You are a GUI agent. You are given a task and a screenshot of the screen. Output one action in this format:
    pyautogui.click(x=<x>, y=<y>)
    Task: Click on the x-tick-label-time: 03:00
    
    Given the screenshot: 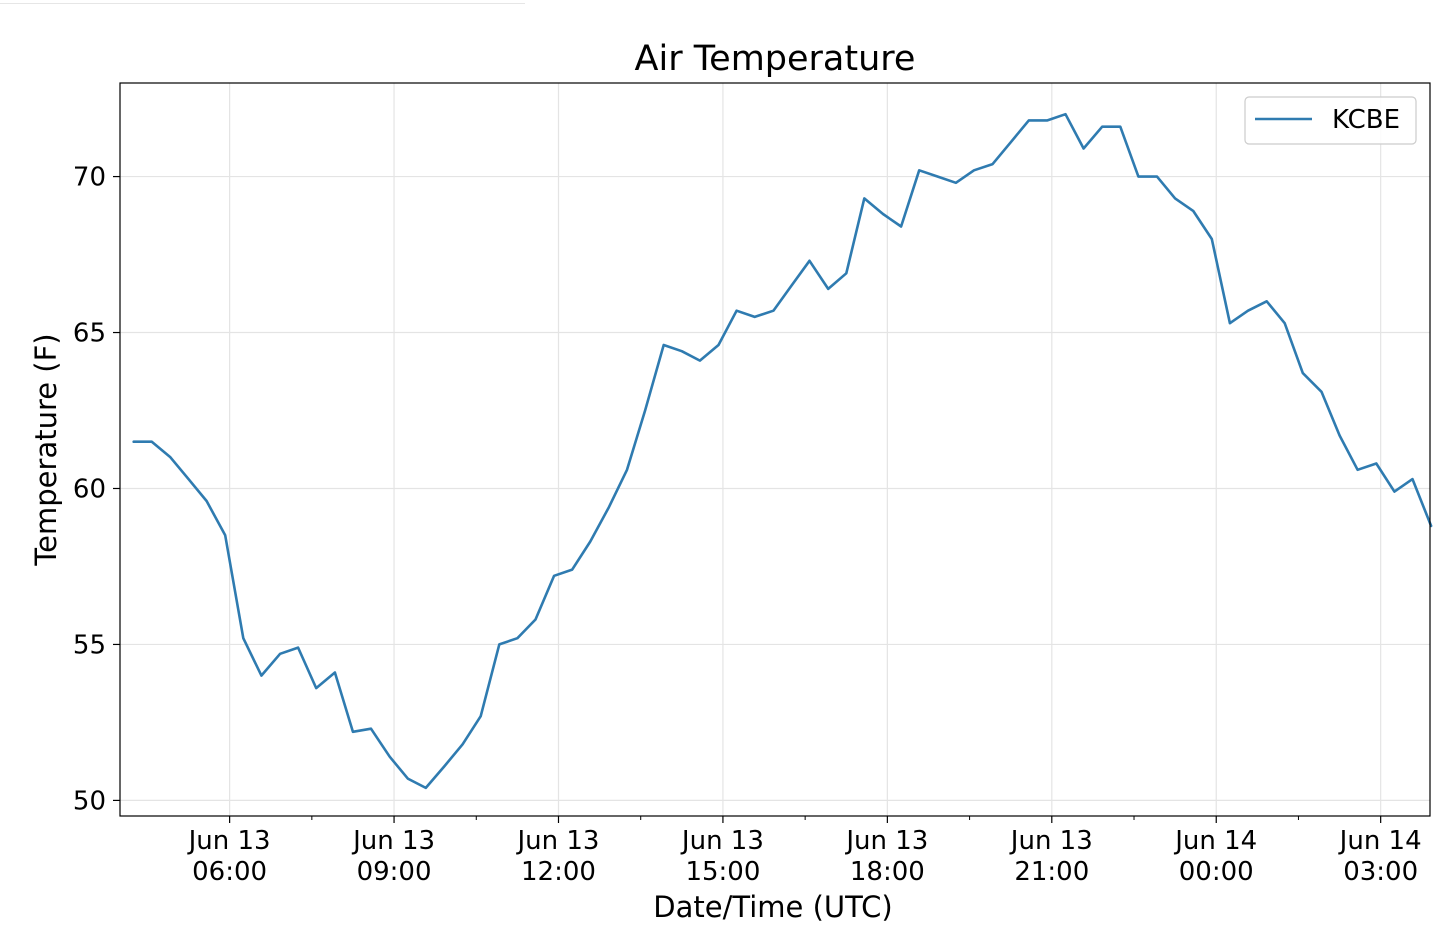 What is the action you would take?
    pyautogui.click(x=1380, y=872)
    